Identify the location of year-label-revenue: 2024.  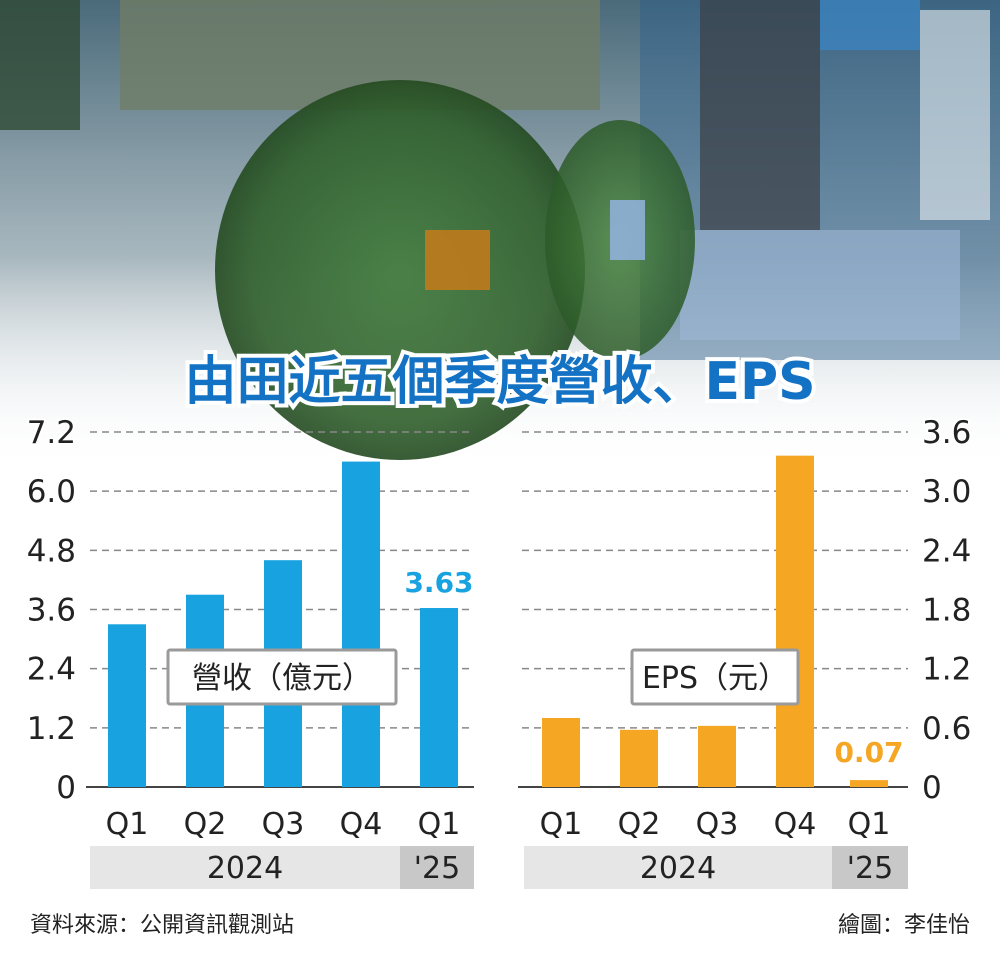
(245, 868).